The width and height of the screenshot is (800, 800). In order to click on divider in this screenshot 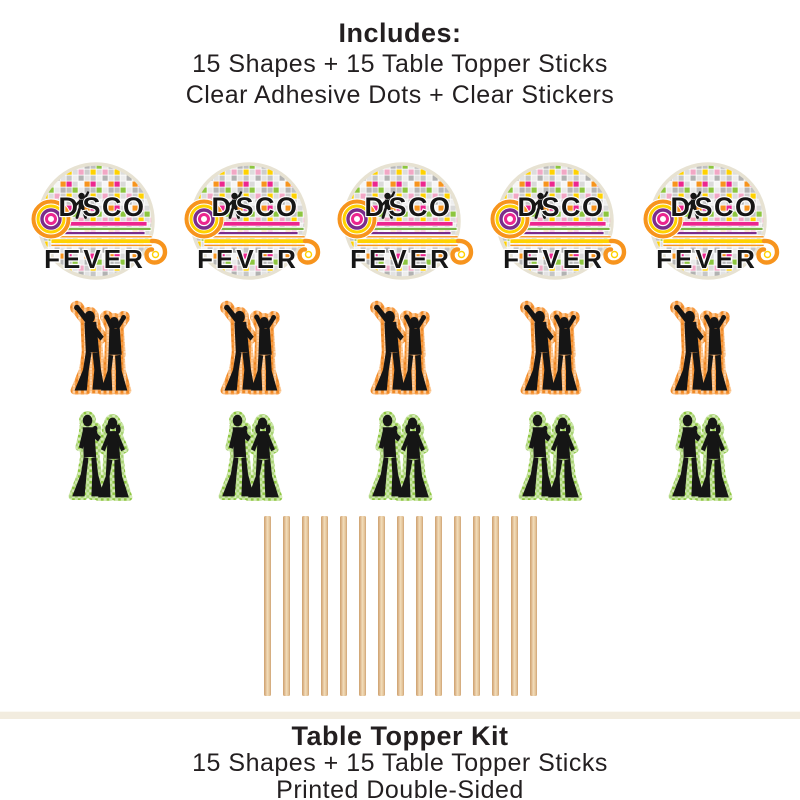, I will do `click(400, 715)`.